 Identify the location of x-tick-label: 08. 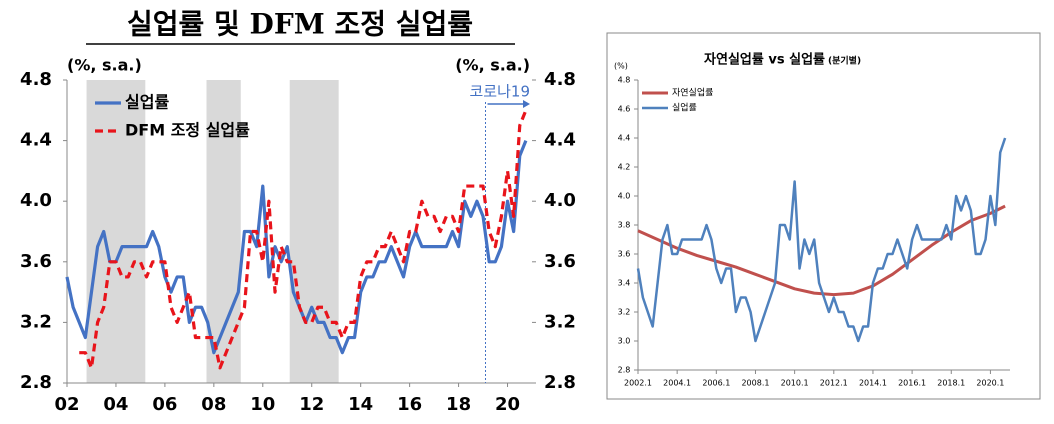
(213, 404).